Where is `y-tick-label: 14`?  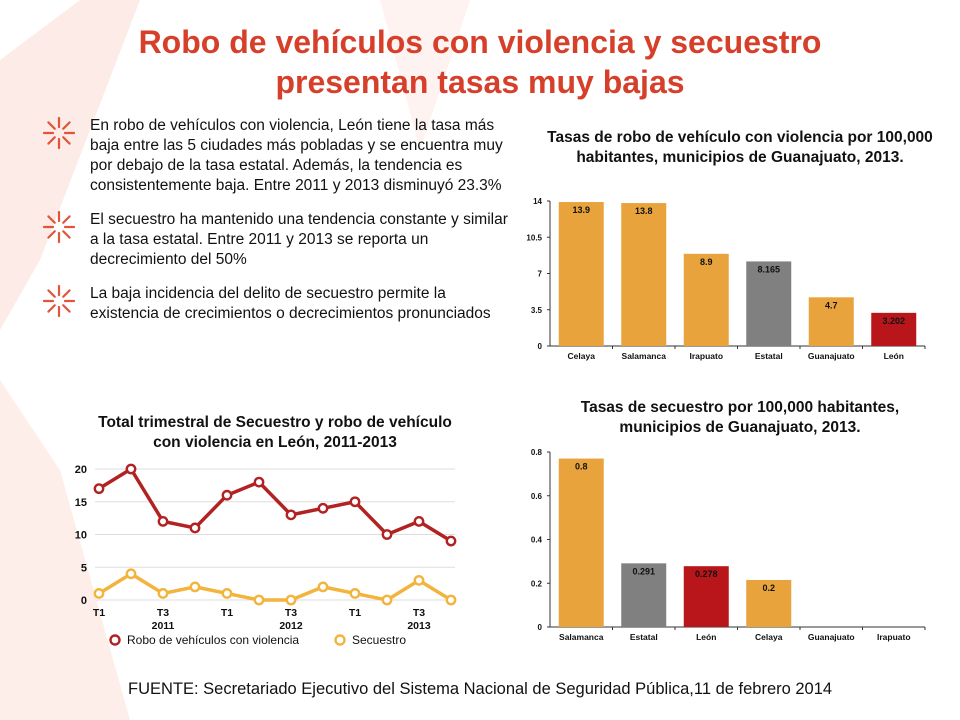 y-tick-label: 14 is located at coordinates (537, 201).